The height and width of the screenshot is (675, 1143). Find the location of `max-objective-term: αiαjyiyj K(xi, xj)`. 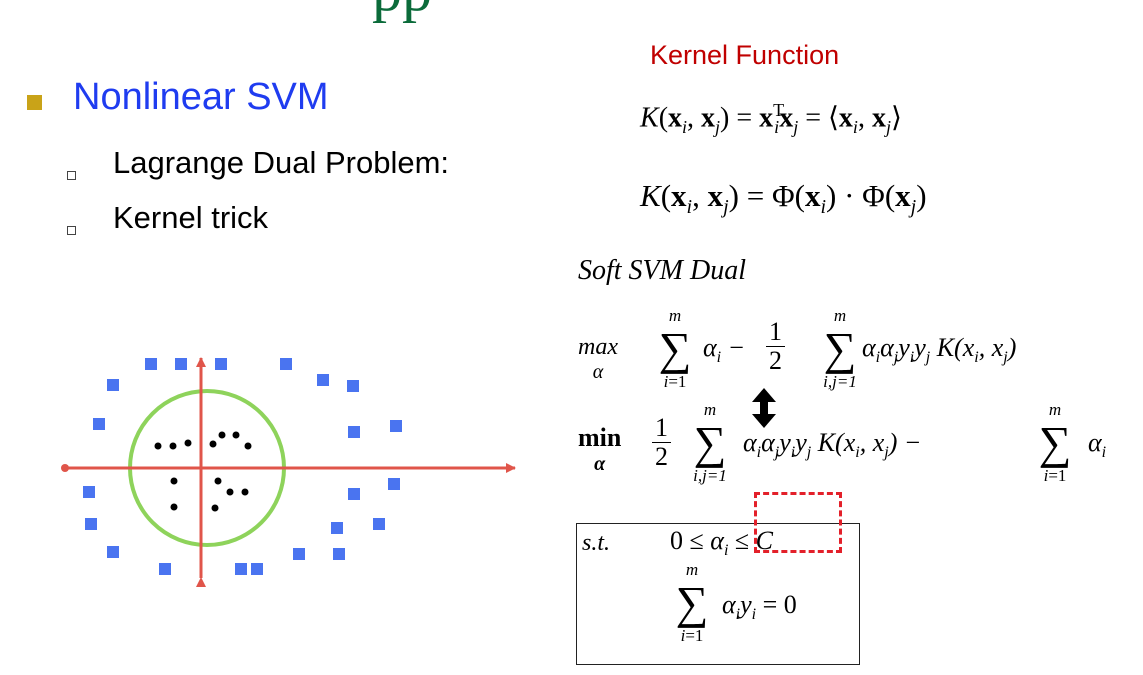

max-objective-term: αiαjyiyj K(xi, xj) is located at coordinates (939, 350).